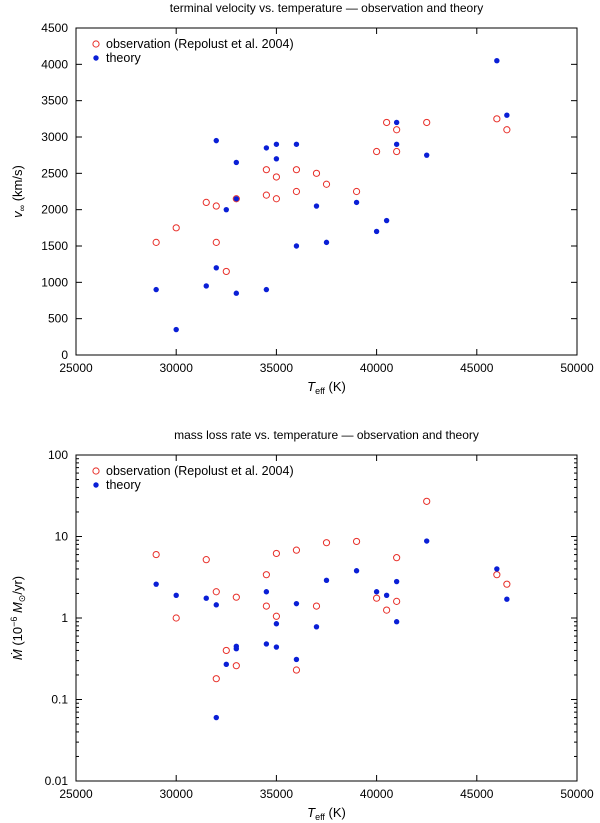  Describe the element at coordinates (200, 44) in the screenshot. I see `legend-label: observation (Repolust et al. 2004)` at that location.